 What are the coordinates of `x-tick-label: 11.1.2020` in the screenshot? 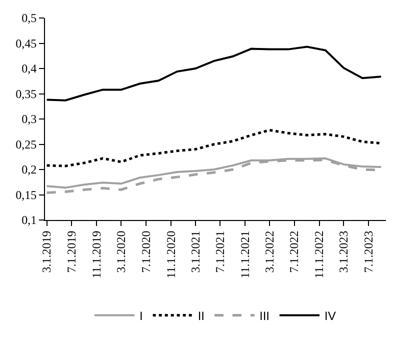 It's located at (171, 254).